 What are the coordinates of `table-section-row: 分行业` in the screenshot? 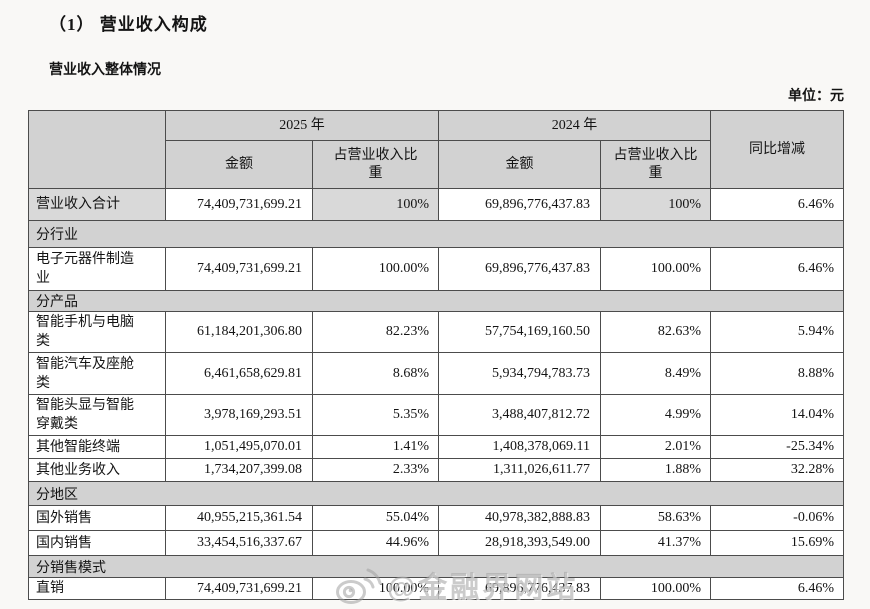 It's located at (436, 234).